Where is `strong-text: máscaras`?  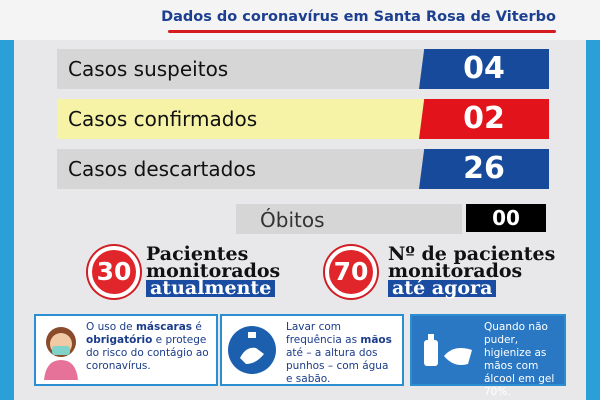 strong-text: máscaras is located at coordinates (164, 327).